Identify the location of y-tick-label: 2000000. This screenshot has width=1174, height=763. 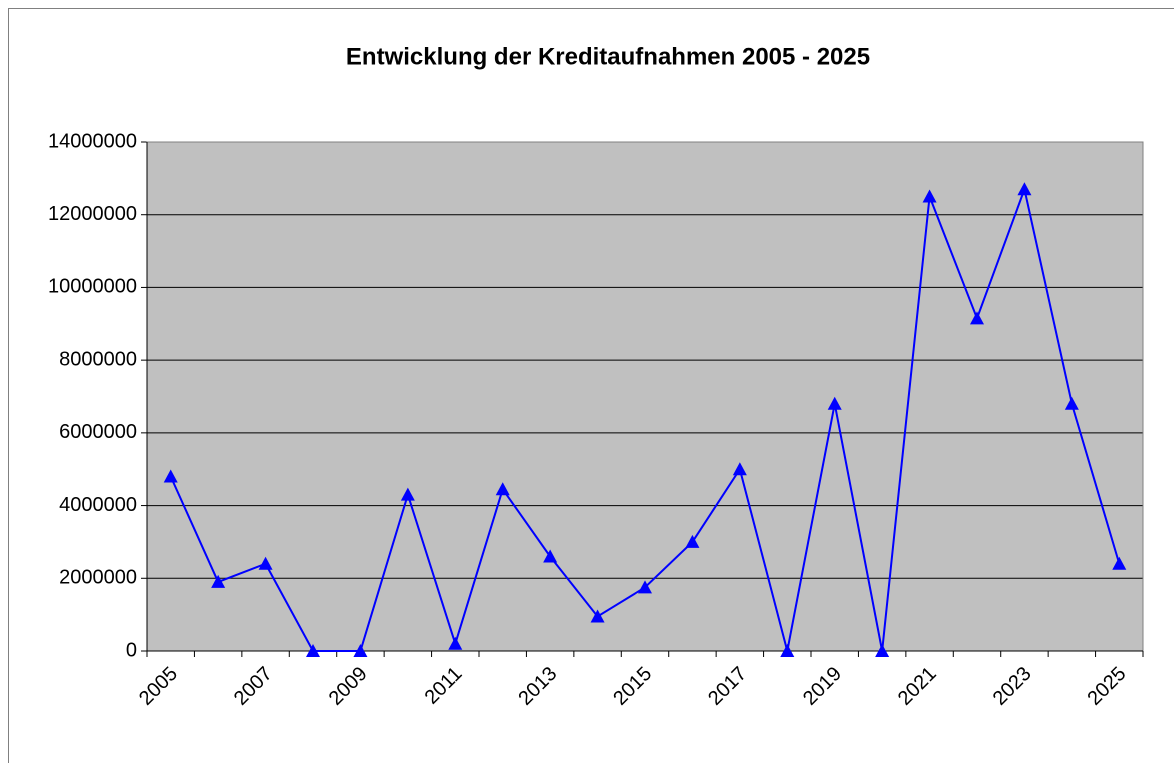
(98, 578).